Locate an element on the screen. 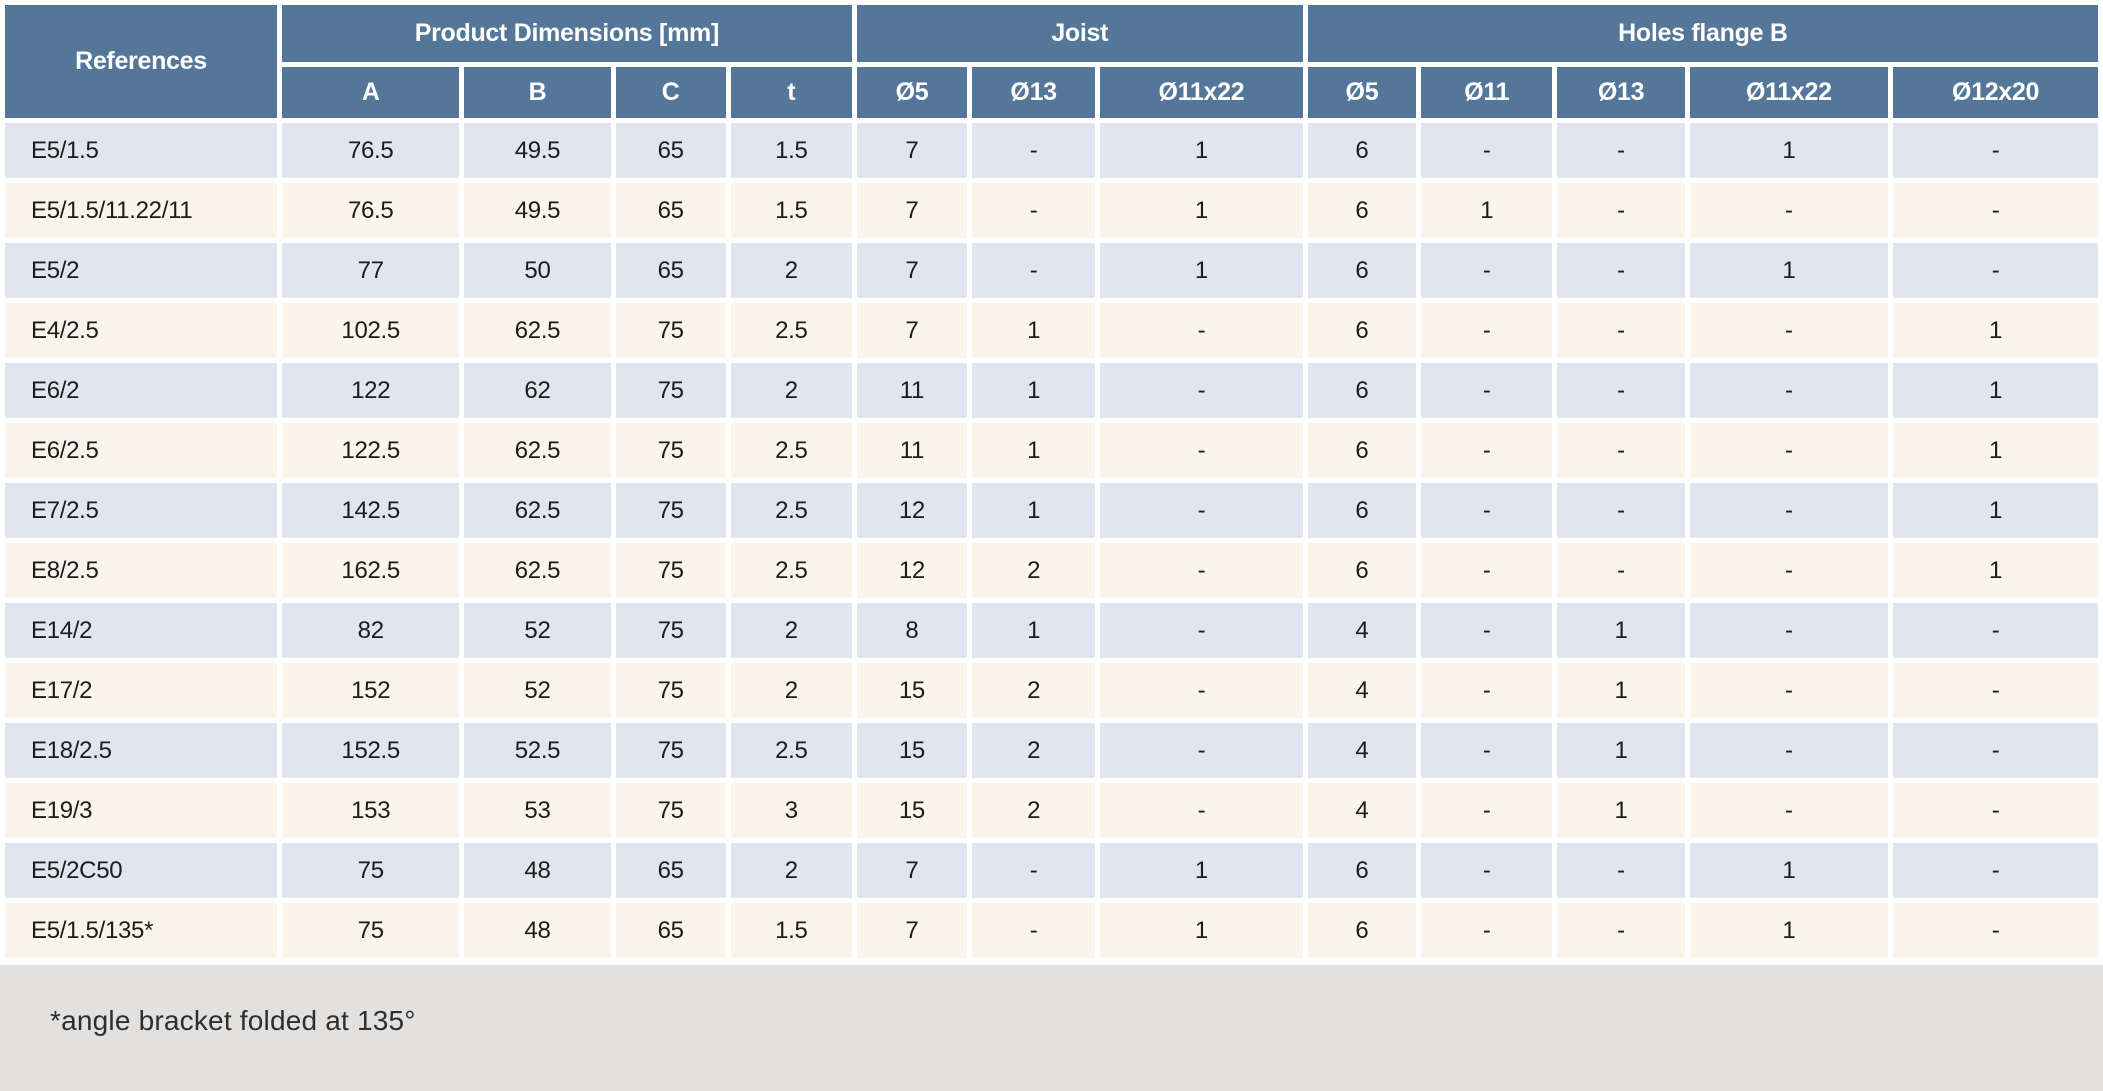 The height and width of the screenshot is (1091, 2103). table-row: E19/3 153 53 75 3 15 2-4-1- - is located at coordinates (1051, 810).